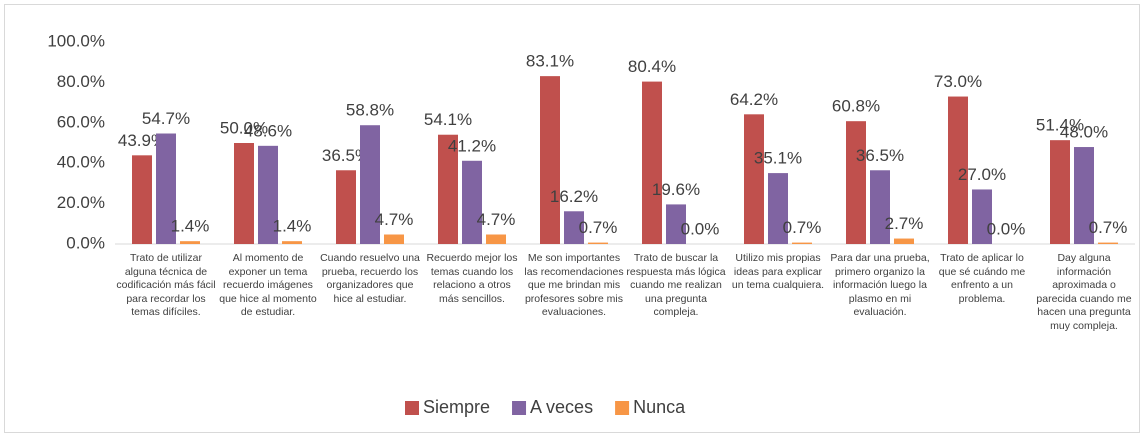 The height and width of the screenshot is (437, 1144). I want to click on data-label: 43.9%, so click(142, 140).